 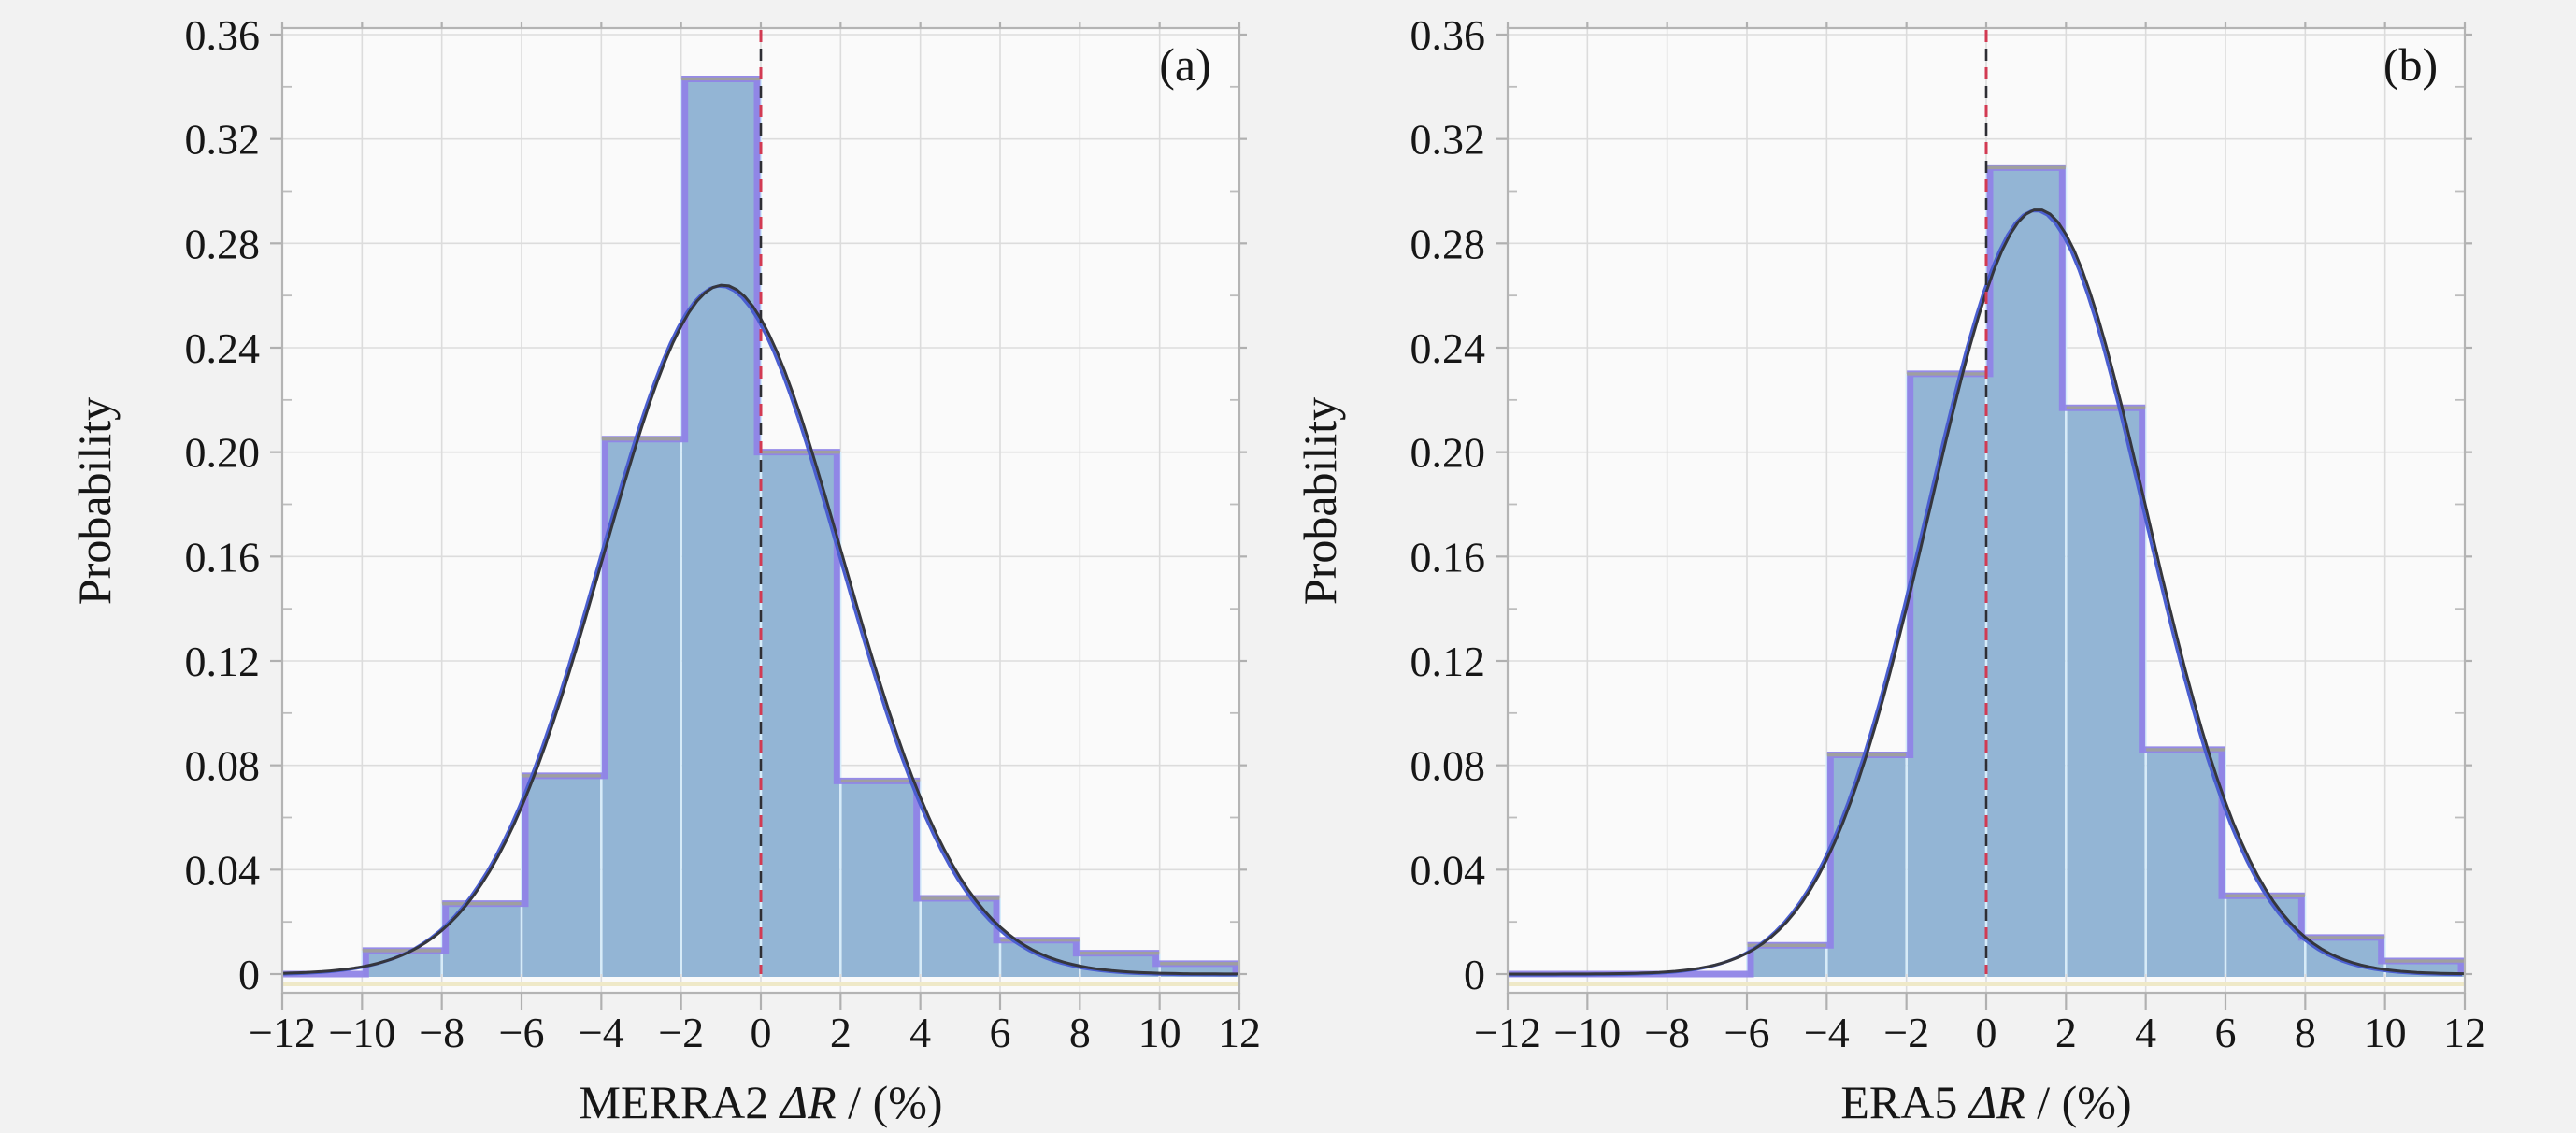 I want to click on x-axis-title: ERA5 ΔR / (%), so click(x=1985, y=1102).